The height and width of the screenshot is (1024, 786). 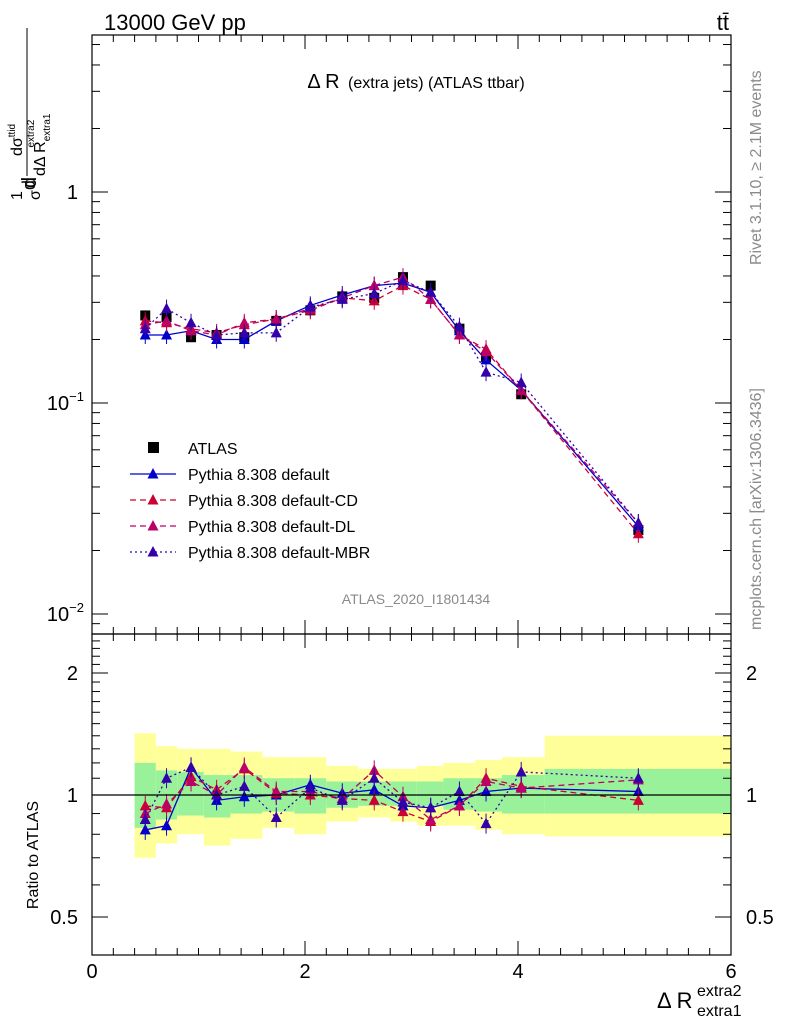 I want to click on ratio-y-tick-label-right-0: 0.5, so click(x=760, y=918).